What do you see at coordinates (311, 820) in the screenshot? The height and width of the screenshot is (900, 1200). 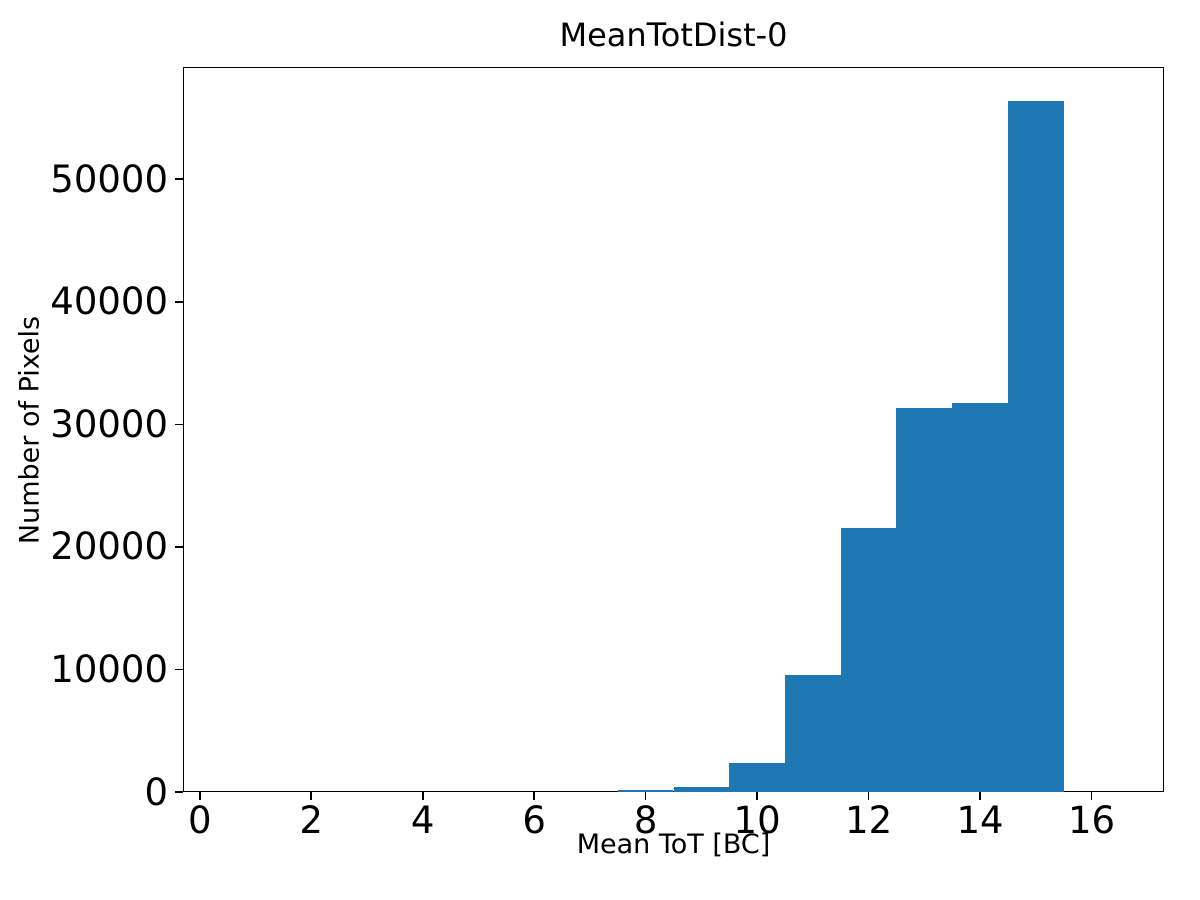 I see `x-tick-label: 2` at bounding box center [311, 820].